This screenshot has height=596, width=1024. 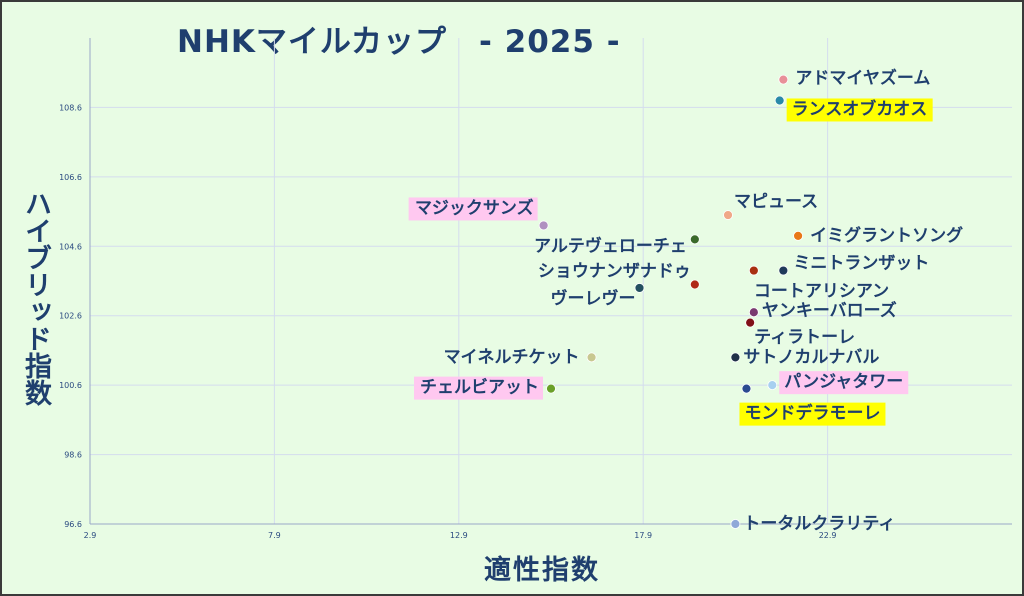 I want to click on point-label: チェルビアット, so click(x=479, y=388).